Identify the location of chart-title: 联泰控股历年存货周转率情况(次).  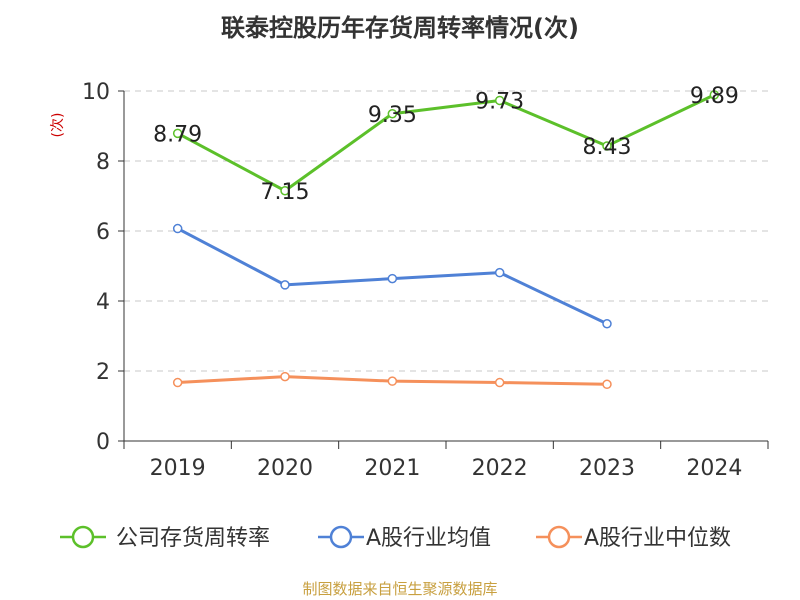
(400, 28).